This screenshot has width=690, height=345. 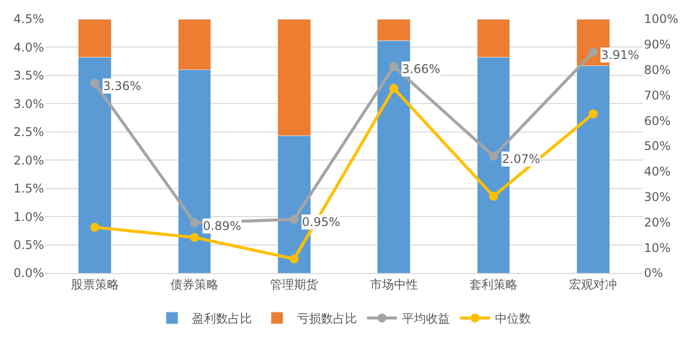 What do you see at coordinates (494, 284) in the screenshot?
I see `x-tick-label: 套利策略` at bounding box center [494, 284].